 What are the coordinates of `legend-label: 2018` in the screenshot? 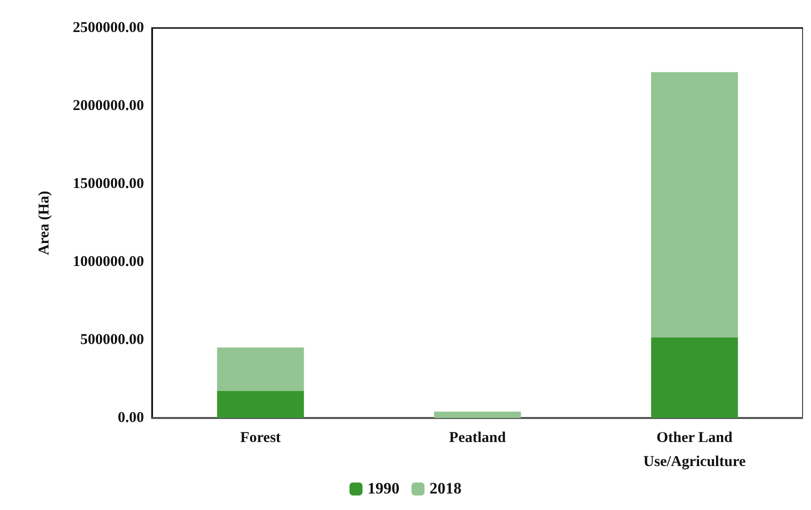 It's located at (446, 489).